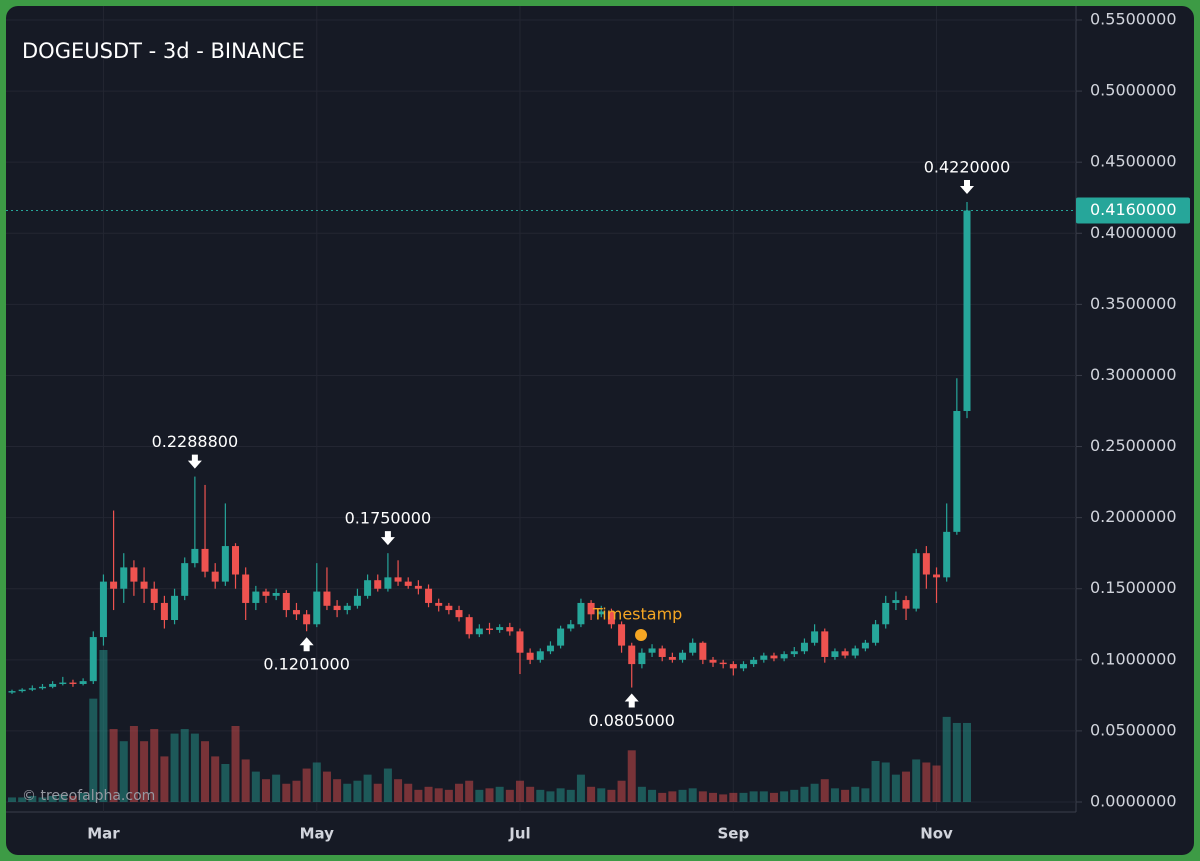 The width and height of the screenshot is (1200, 861). I want to click on watermark: © treeofalpha.com, so click(88, 796).